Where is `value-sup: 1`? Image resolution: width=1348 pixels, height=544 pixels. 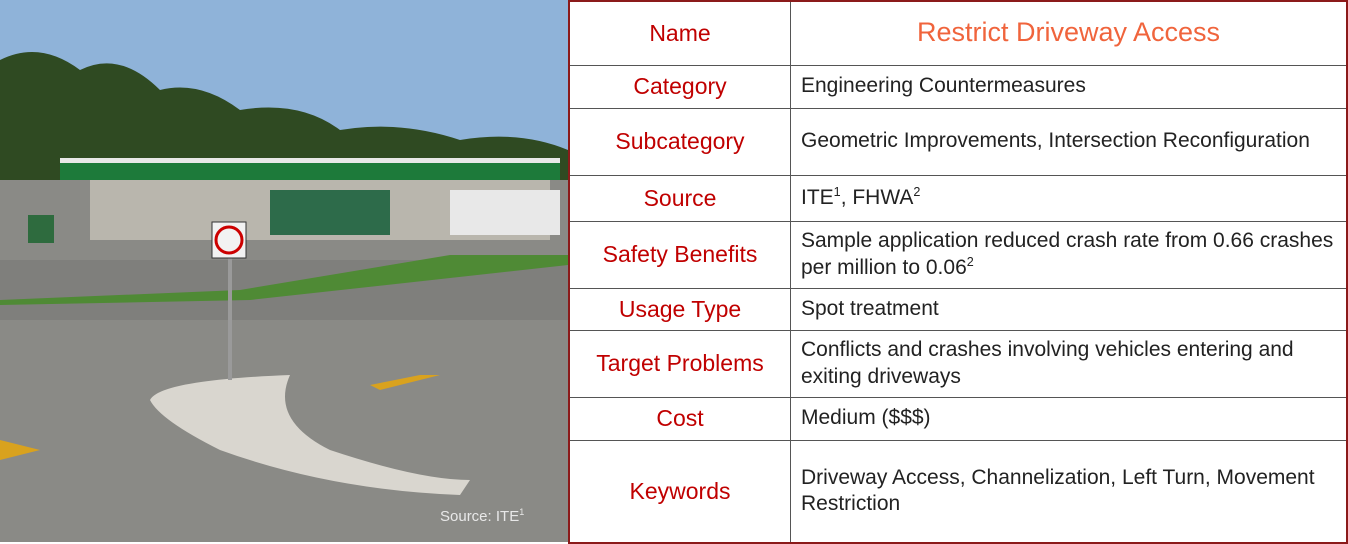 value-sup: 1 is located at coordinates (837, 191).